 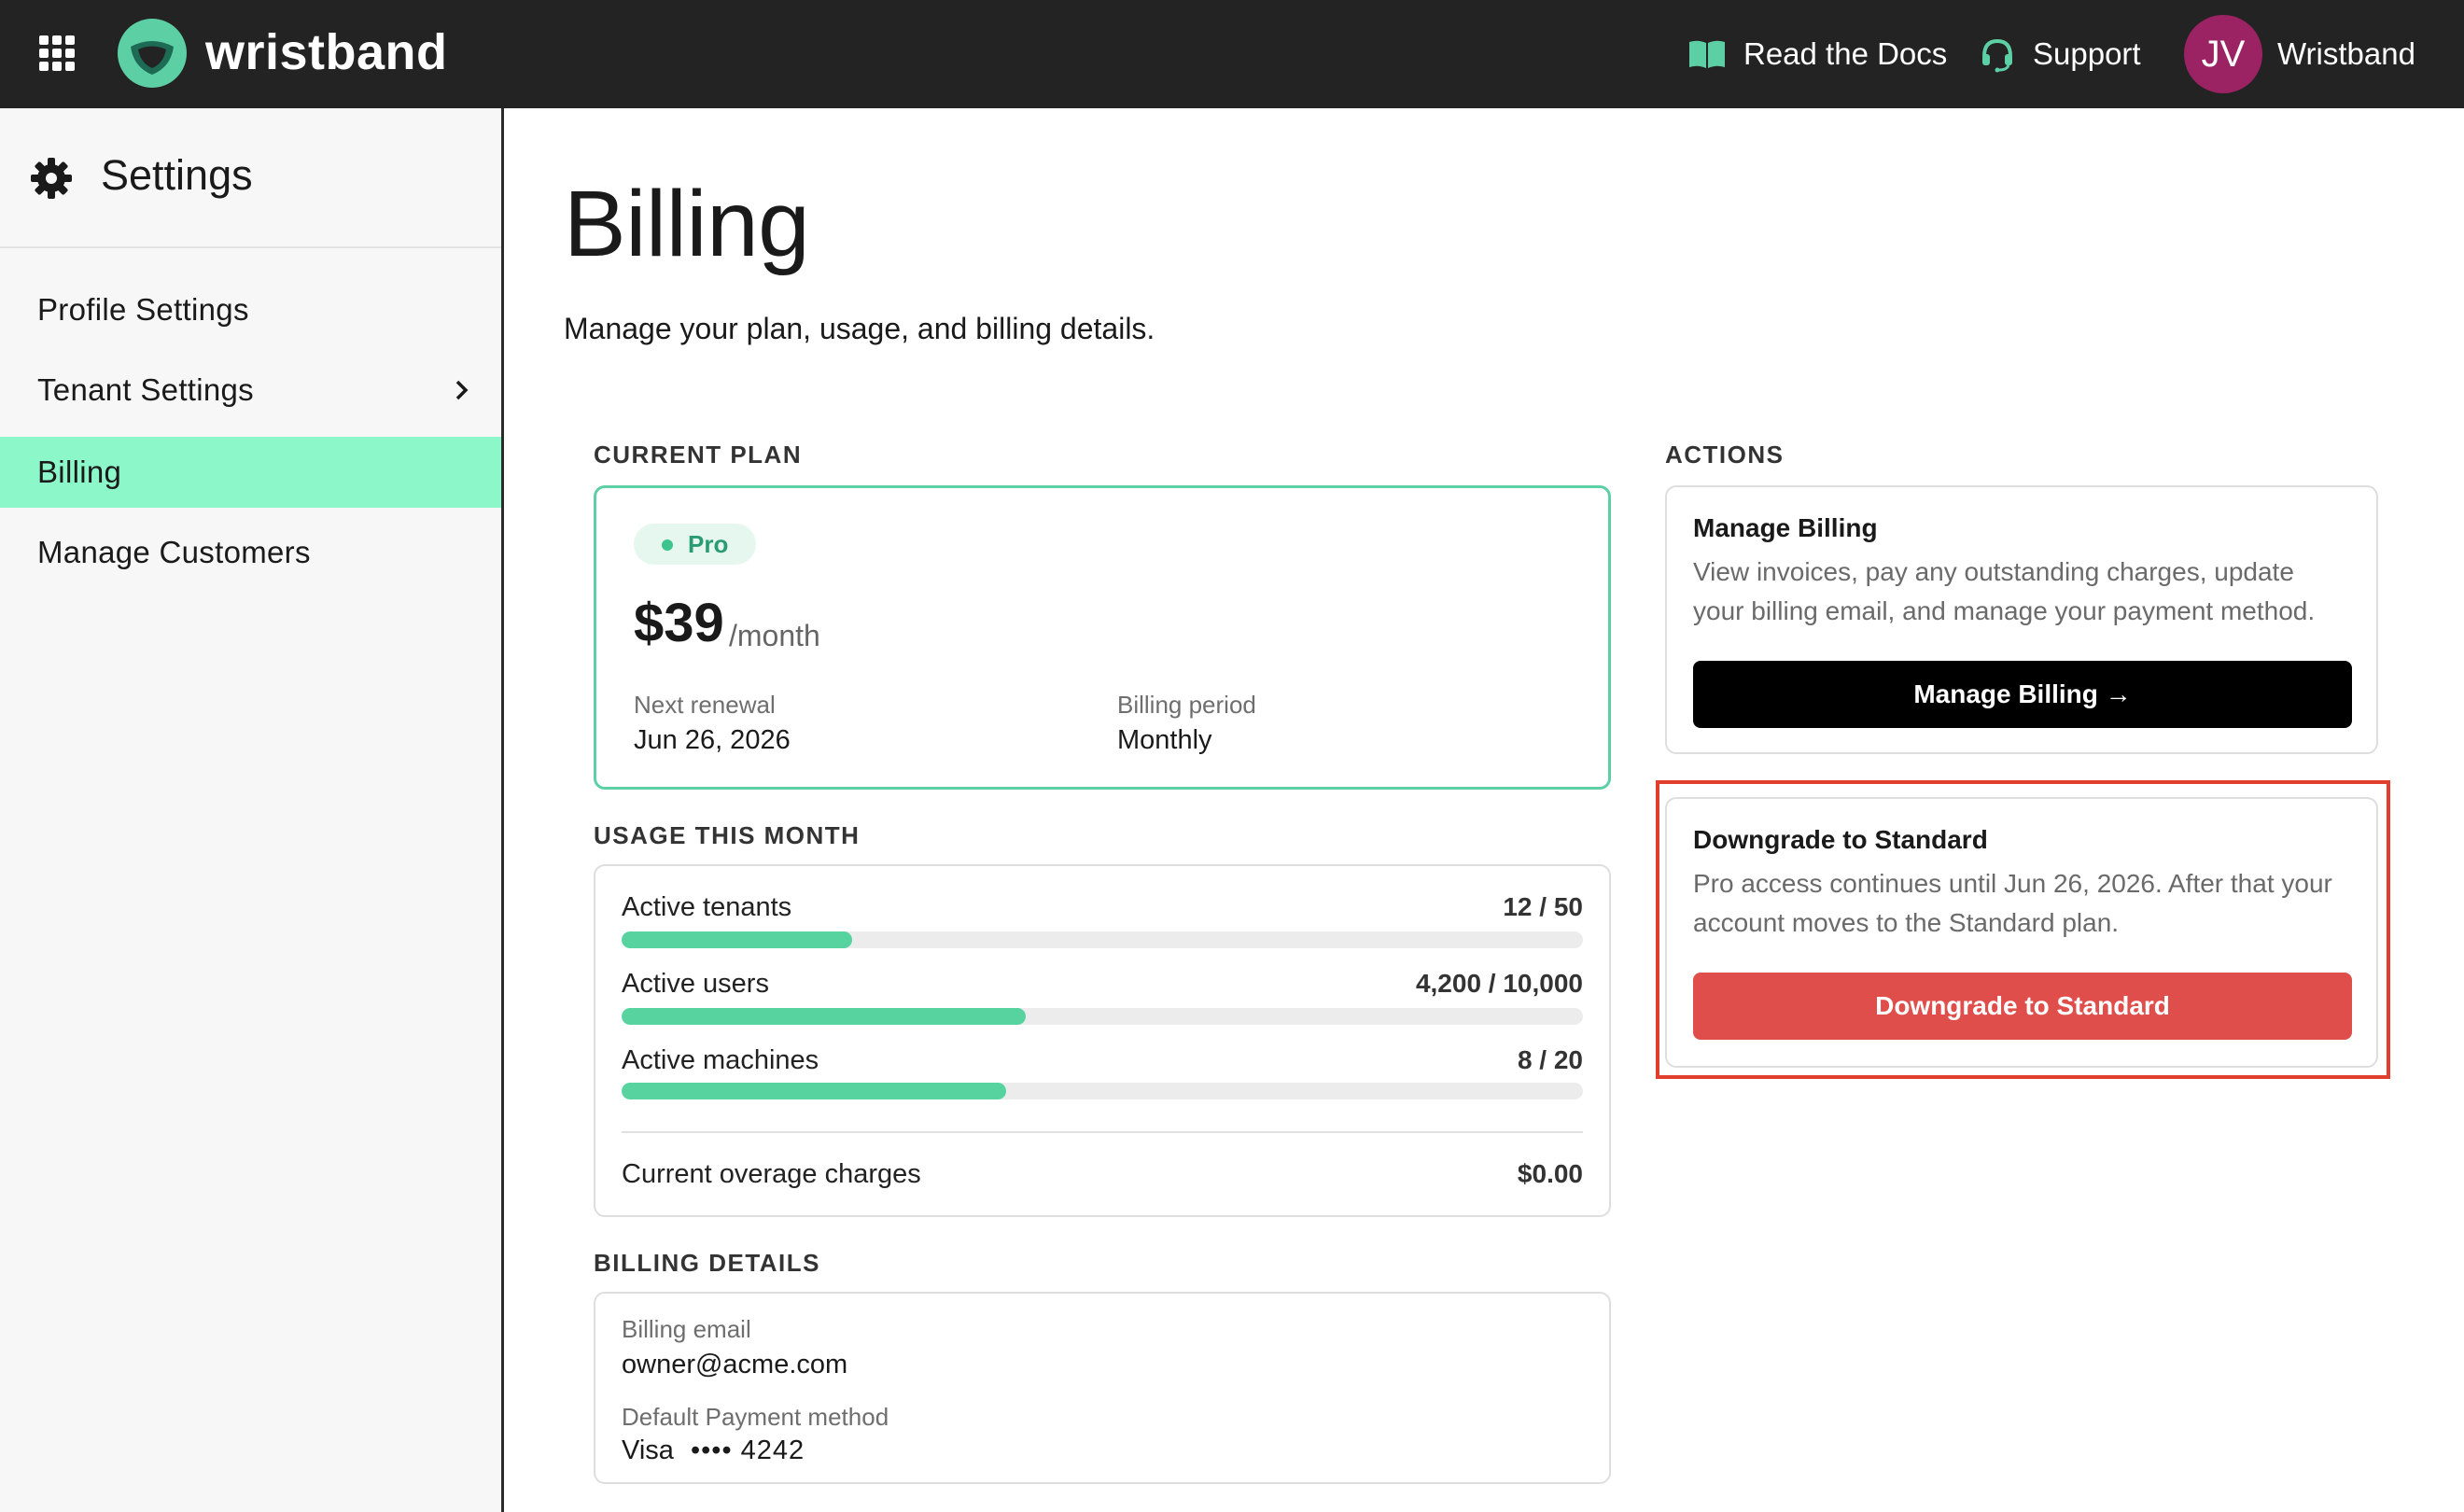 What do you see at coordinates (79, 472) in the screenshot?
I see `sidebar-item-label: Billing` at bounding box center [79, 472].